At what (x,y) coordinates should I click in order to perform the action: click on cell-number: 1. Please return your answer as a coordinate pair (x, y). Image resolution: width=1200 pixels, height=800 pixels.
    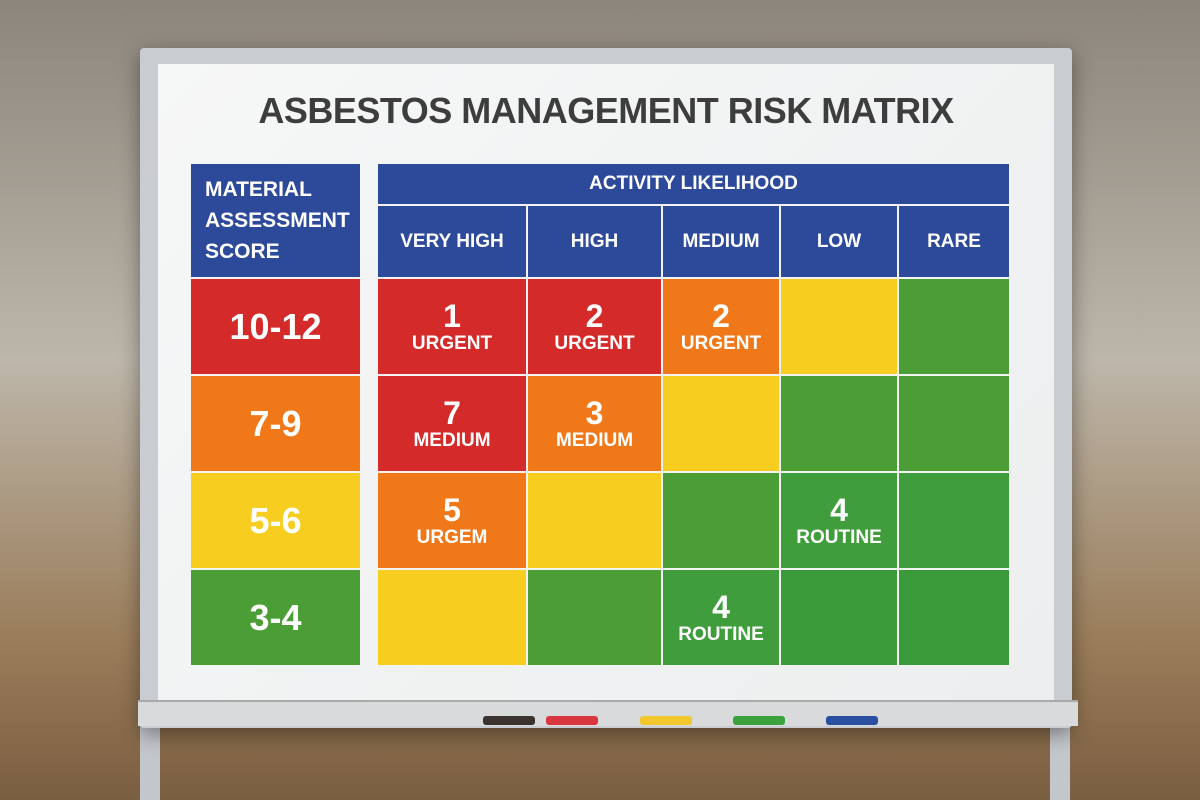
    Looking at the image, I should click on (452, 315).